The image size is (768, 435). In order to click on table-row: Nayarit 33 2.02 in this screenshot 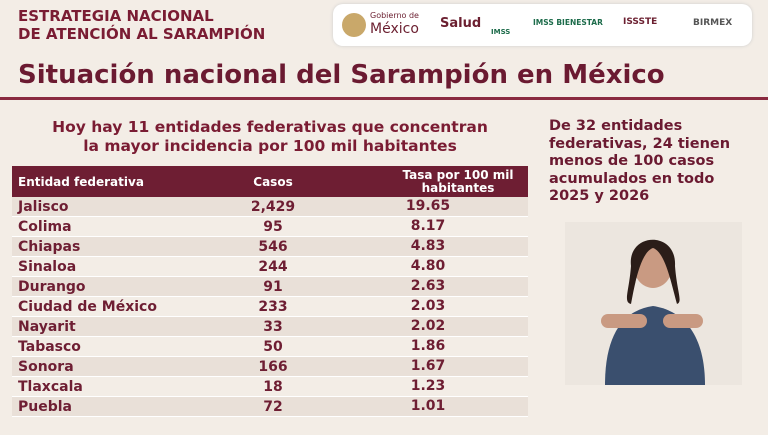, I will do `click(270, 327)`.